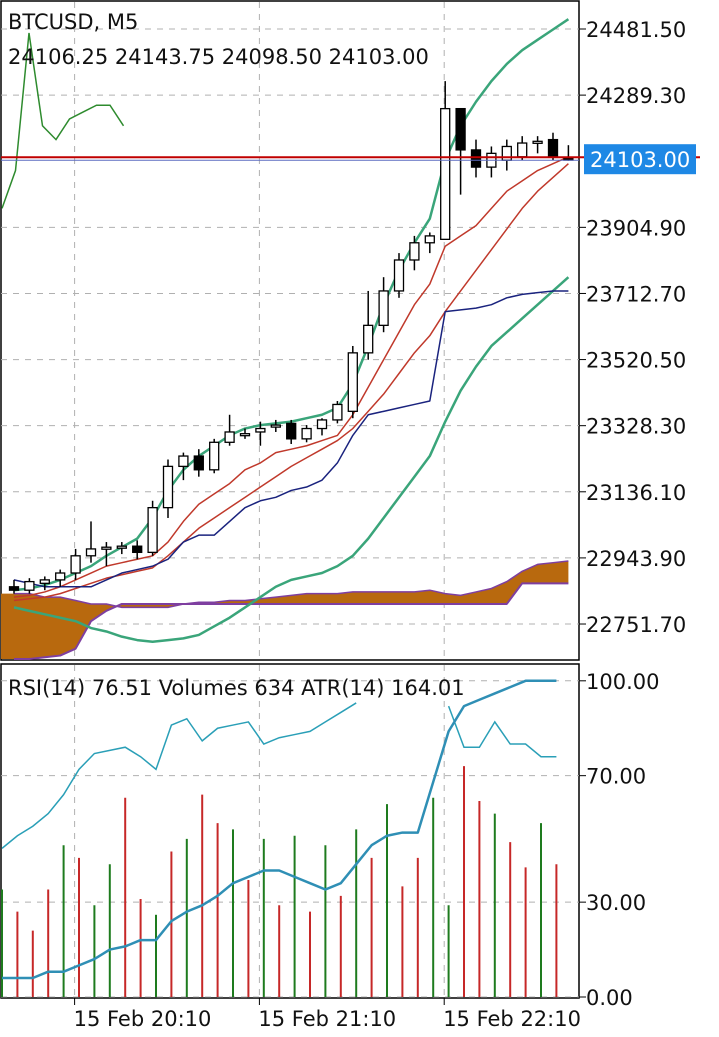 The height and width of the screenshot is (1037, 719). What do you see at coordinates (512, 1019) in the screenshot?
I see `time-tick-label: 15 Feb 22:10` at bounding box center [512, 1019].